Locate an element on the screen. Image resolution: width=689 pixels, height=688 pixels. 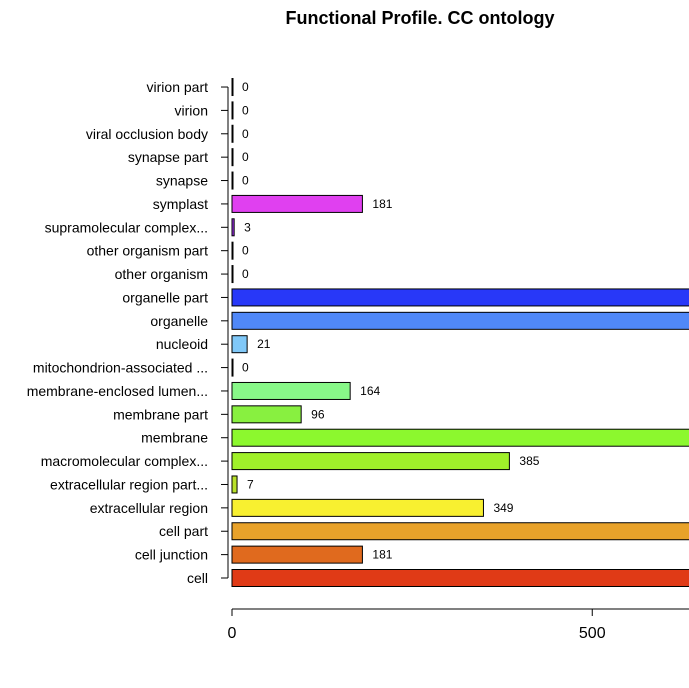
x-tick-label: 500 is located at coordinates (592, 633).